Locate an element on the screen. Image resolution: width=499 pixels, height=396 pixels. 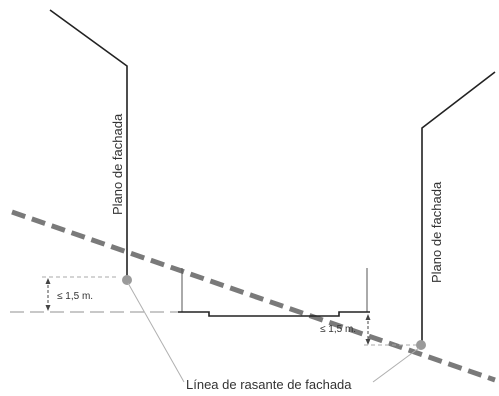
street-profile is located at coordinates (274, 314).